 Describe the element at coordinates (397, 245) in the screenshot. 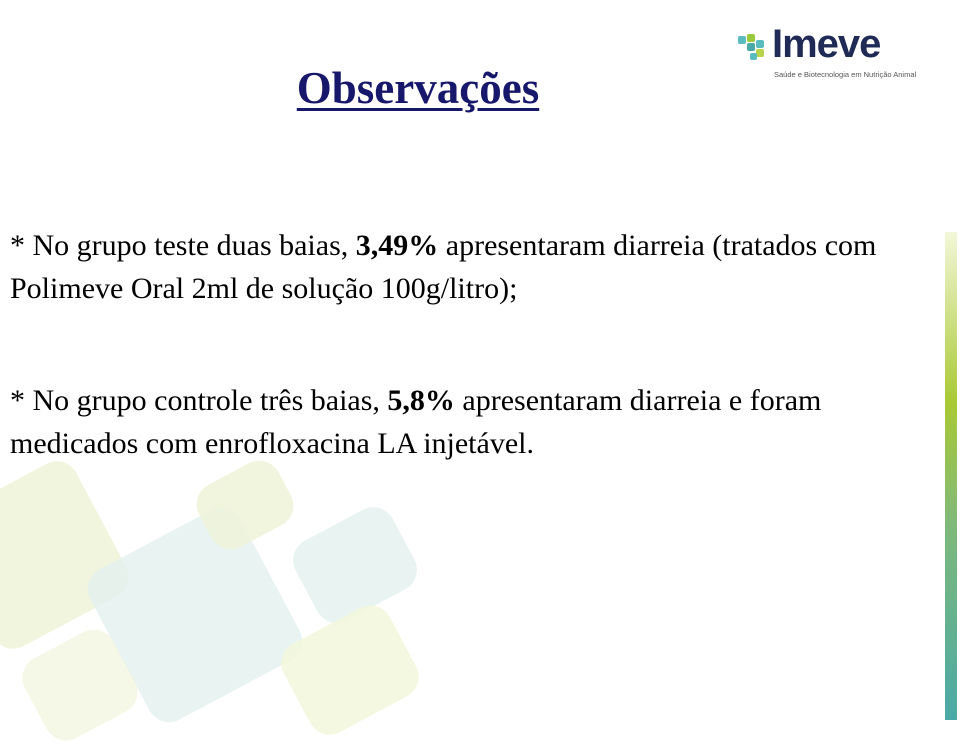

I see `highlight-percentage: 3,49%` at that location.